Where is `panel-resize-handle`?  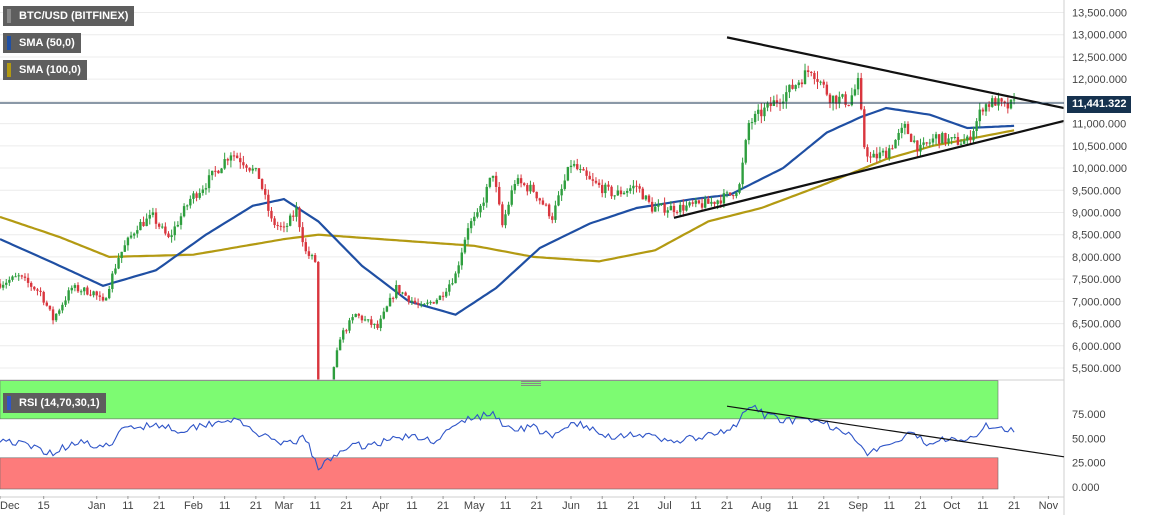 panel-resize-handle is located at coordinates (531, 384).